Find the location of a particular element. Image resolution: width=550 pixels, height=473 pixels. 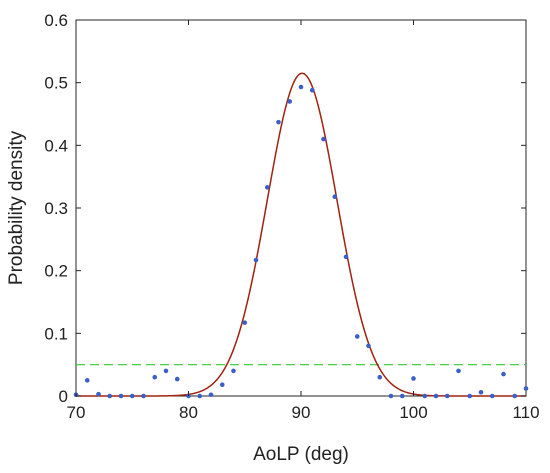

y-axis-label: Probability density is located at coordinates (16, 207).